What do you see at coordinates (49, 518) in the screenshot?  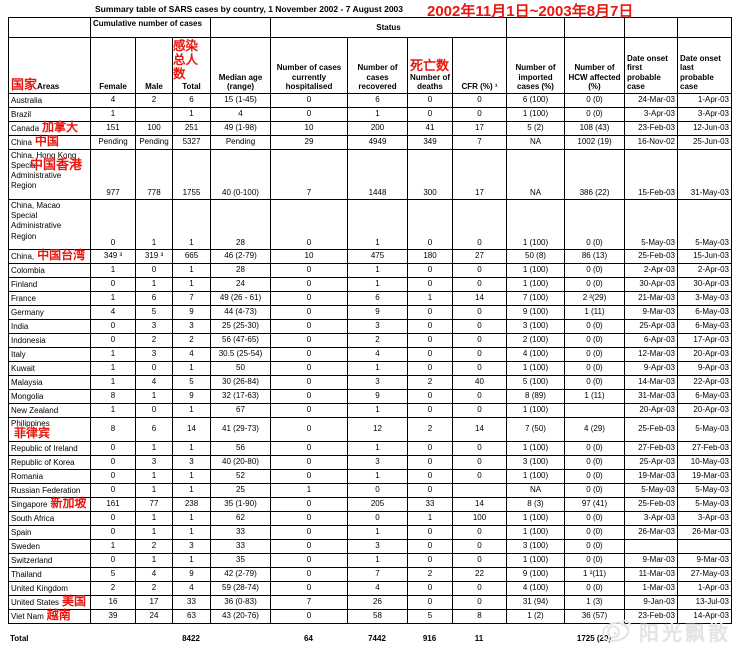 I see `area-cell: South Africa` at bounding box center [49, 518].